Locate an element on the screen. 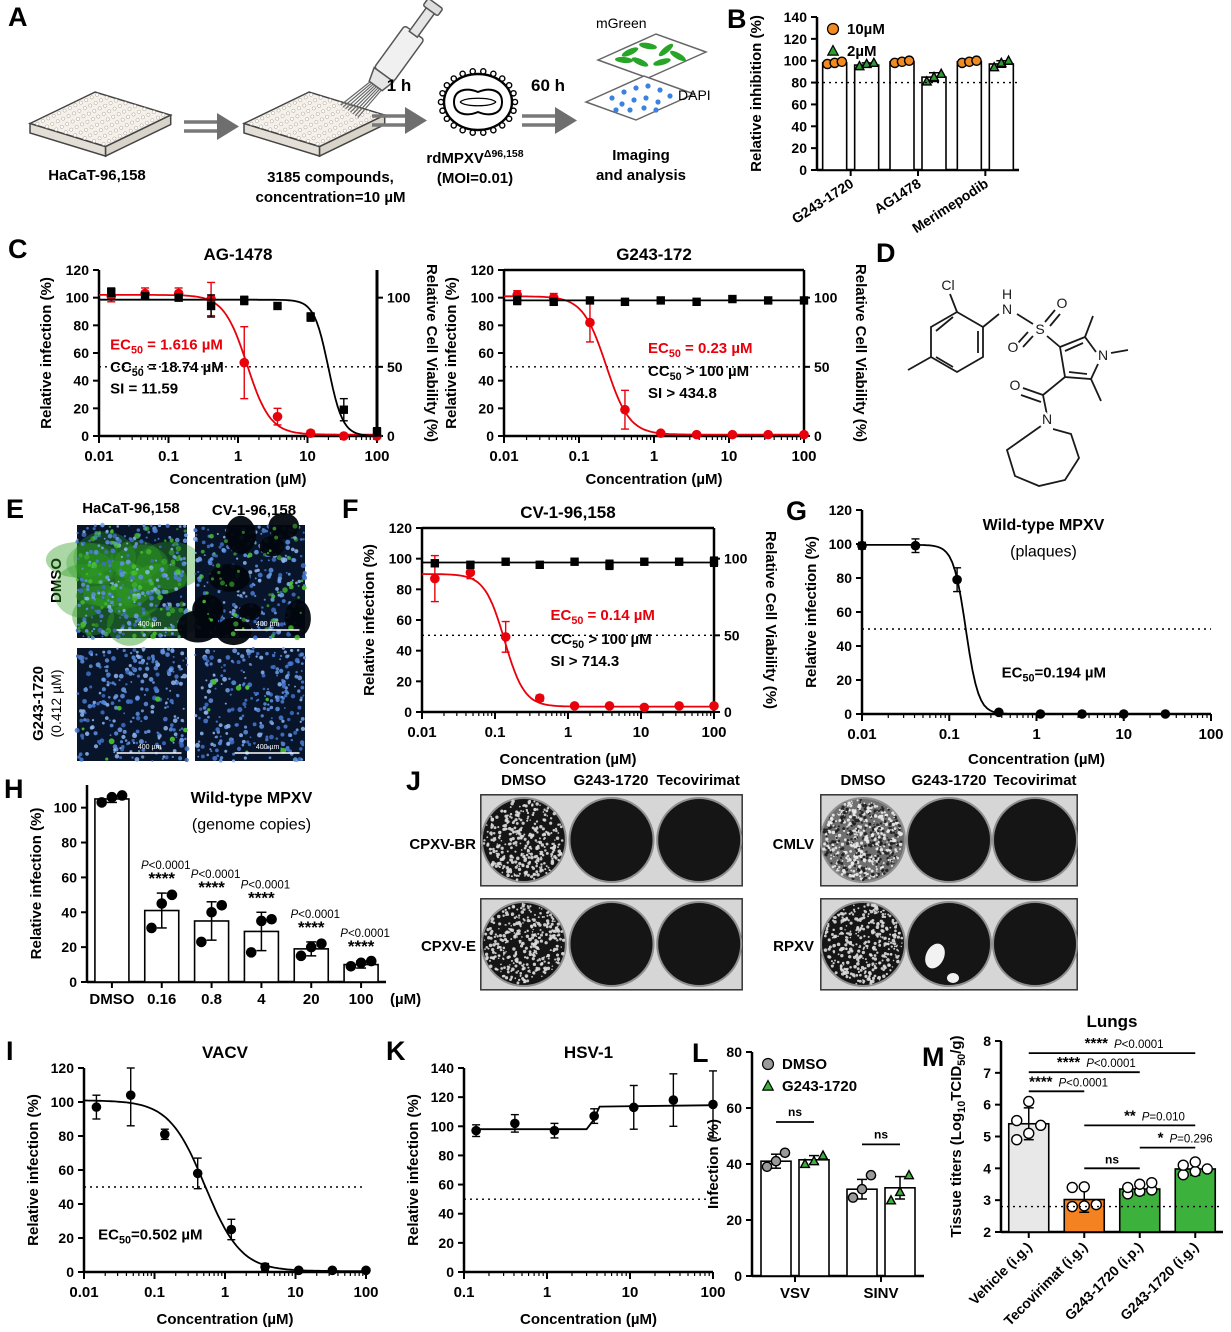  panel-a-label: A is located at coordinates (18, 17).